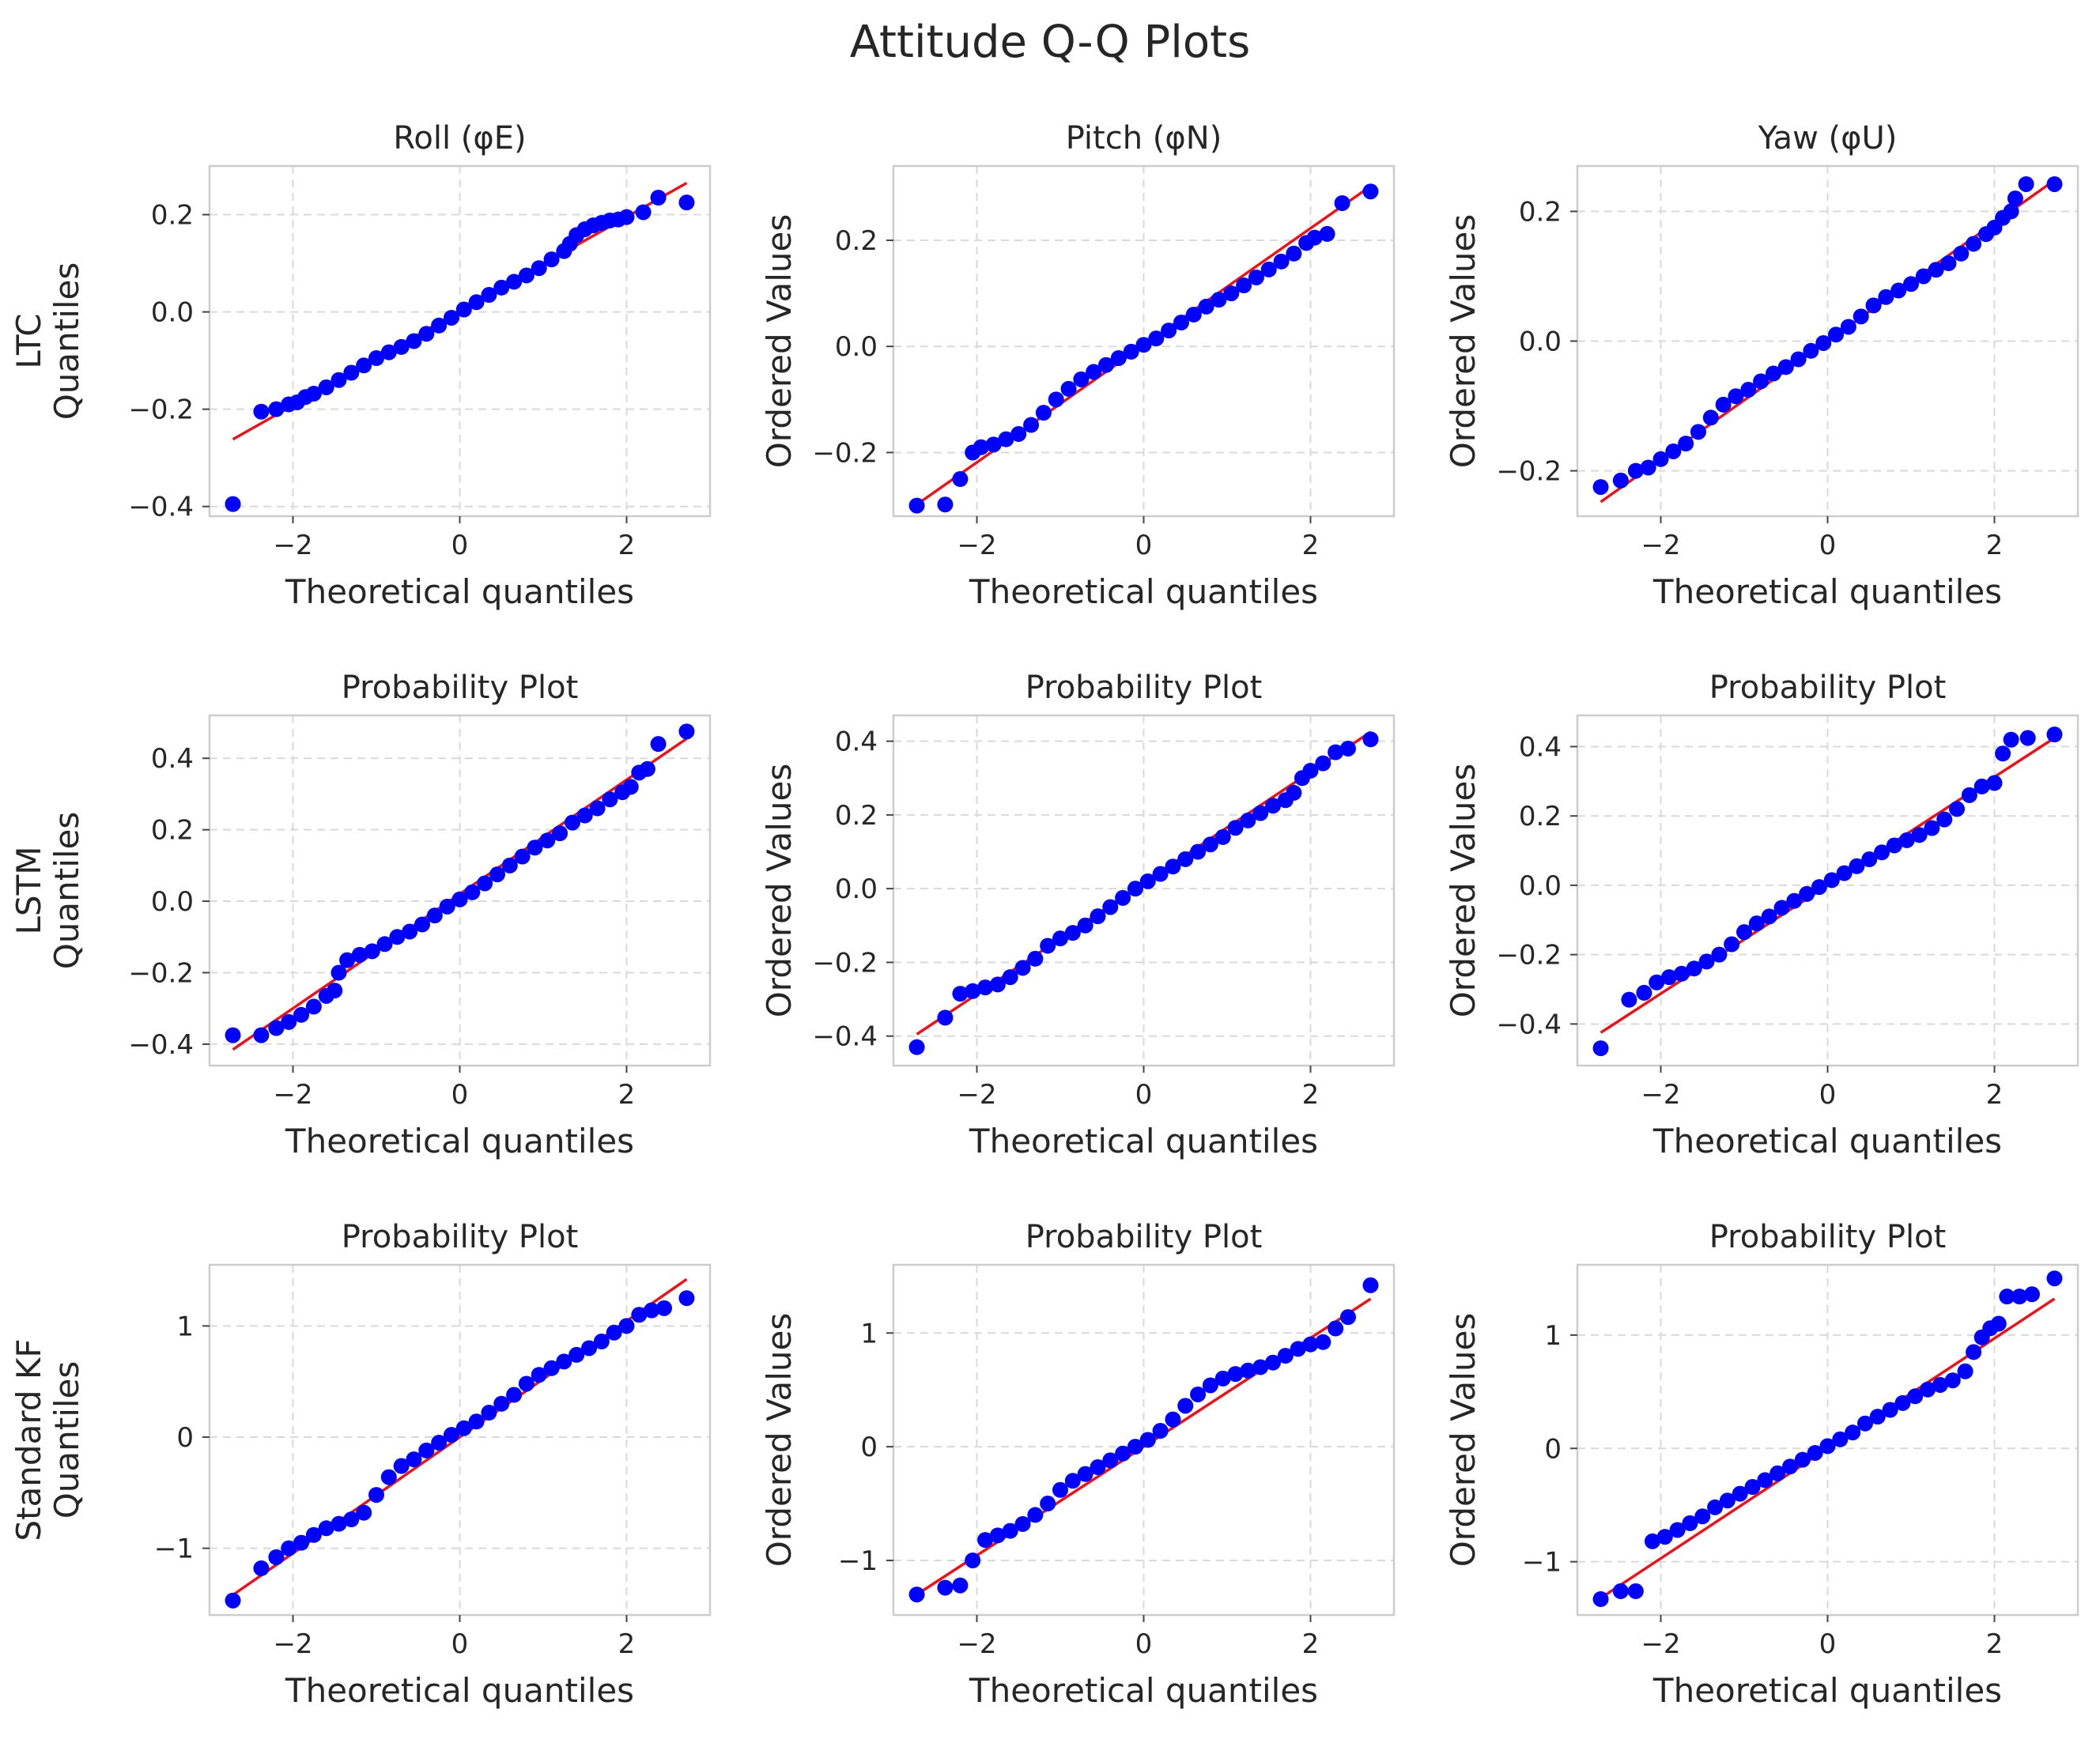 The height and width of the screenshot is (1747, 2100). Describe the element at coordinates (779, 891) in the screenshot. I see `y-axis-label-line: Ordered Values` at that location.